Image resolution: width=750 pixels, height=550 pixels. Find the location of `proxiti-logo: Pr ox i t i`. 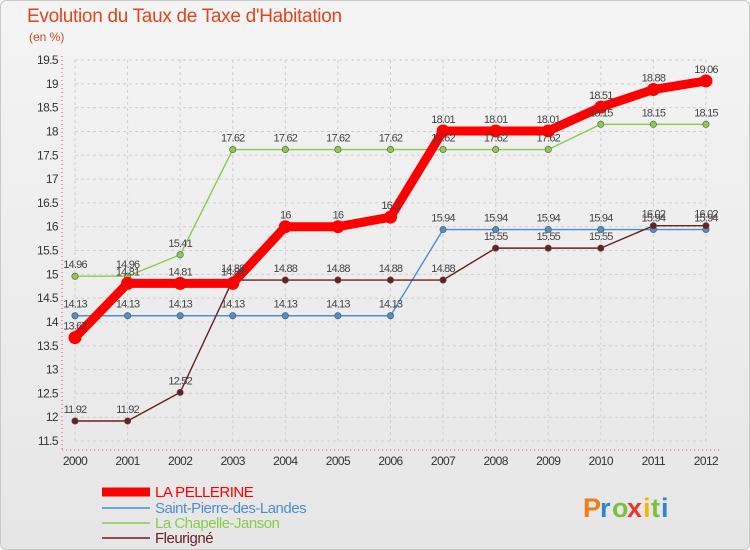

proxiti-logo: Pr ox i t i is located at coordinates (626, 508).